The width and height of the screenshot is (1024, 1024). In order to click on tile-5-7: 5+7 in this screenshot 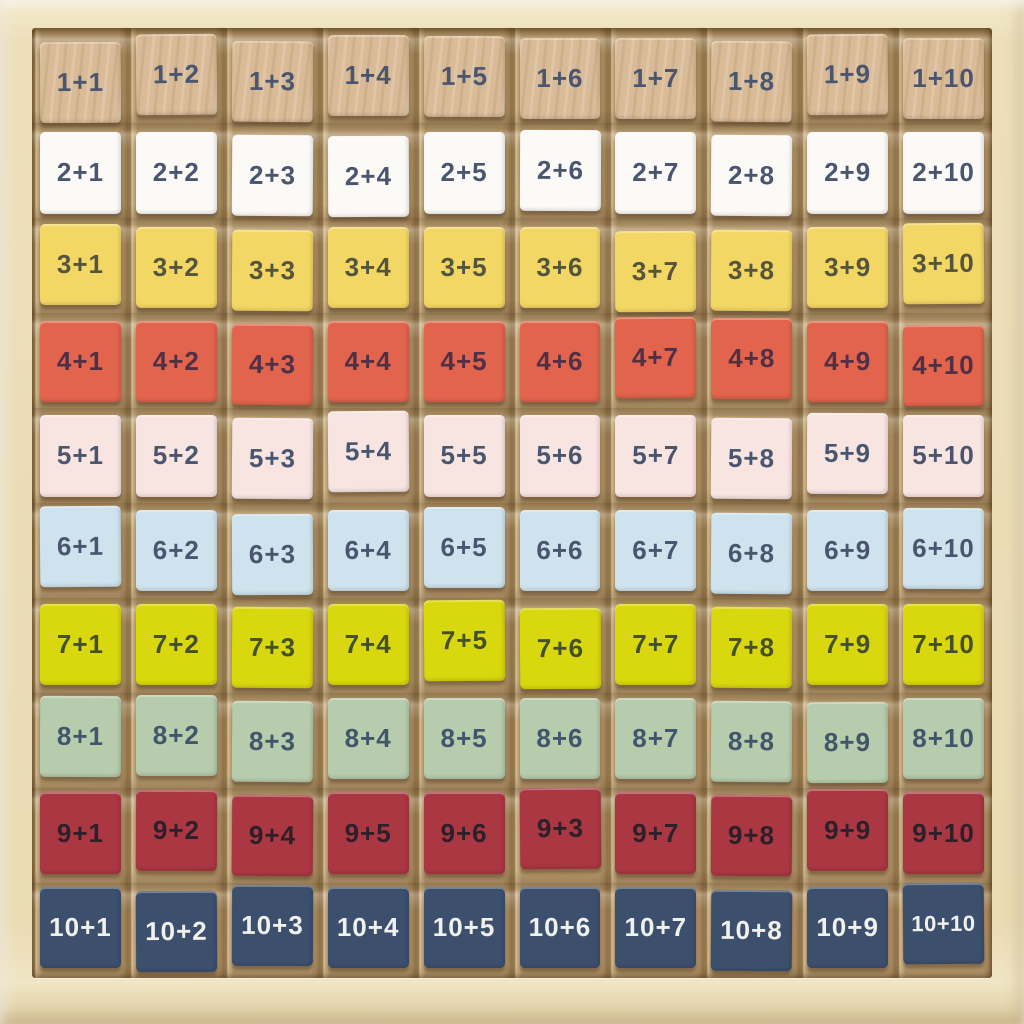, I will do `click(656, 456)`.